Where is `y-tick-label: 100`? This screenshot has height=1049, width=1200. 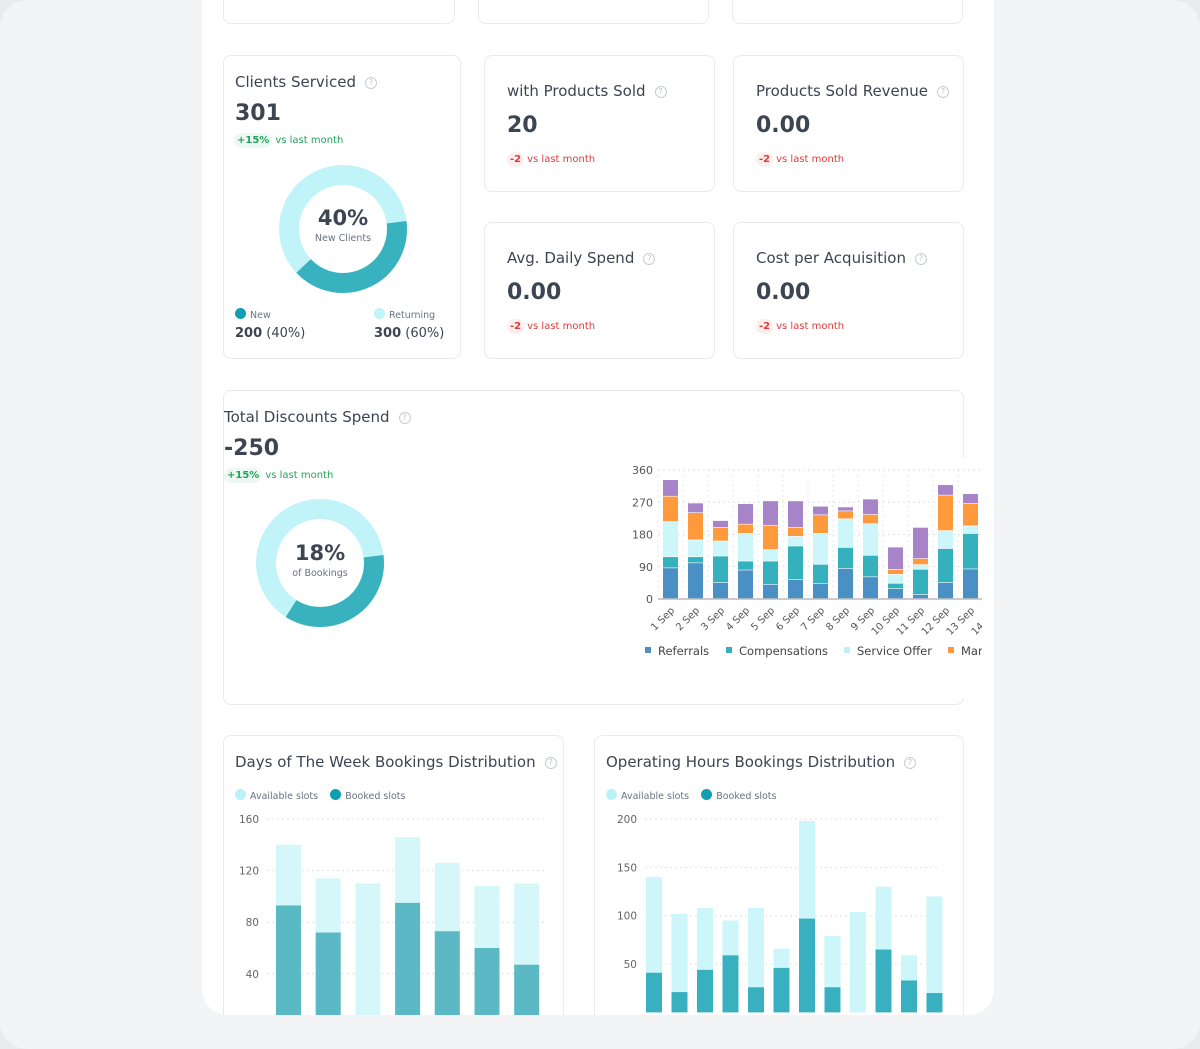 y-tick-label: 100 is located at coordinates (627, 917).